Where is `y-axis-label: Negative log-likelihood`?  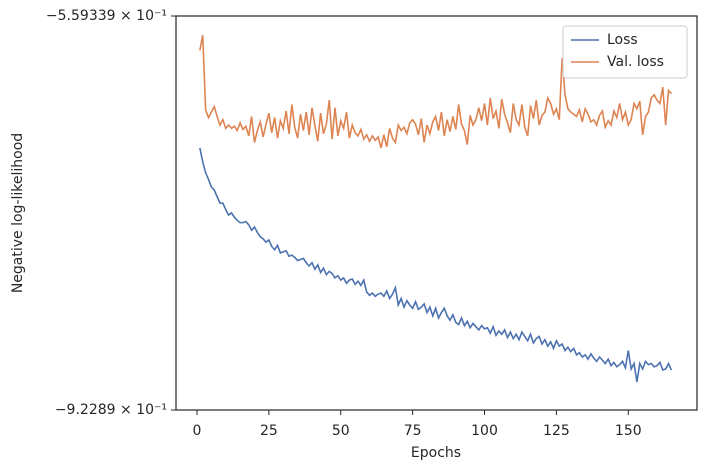
y-axis-label: Negative log-likelihood is located at coordinates (18, 213).